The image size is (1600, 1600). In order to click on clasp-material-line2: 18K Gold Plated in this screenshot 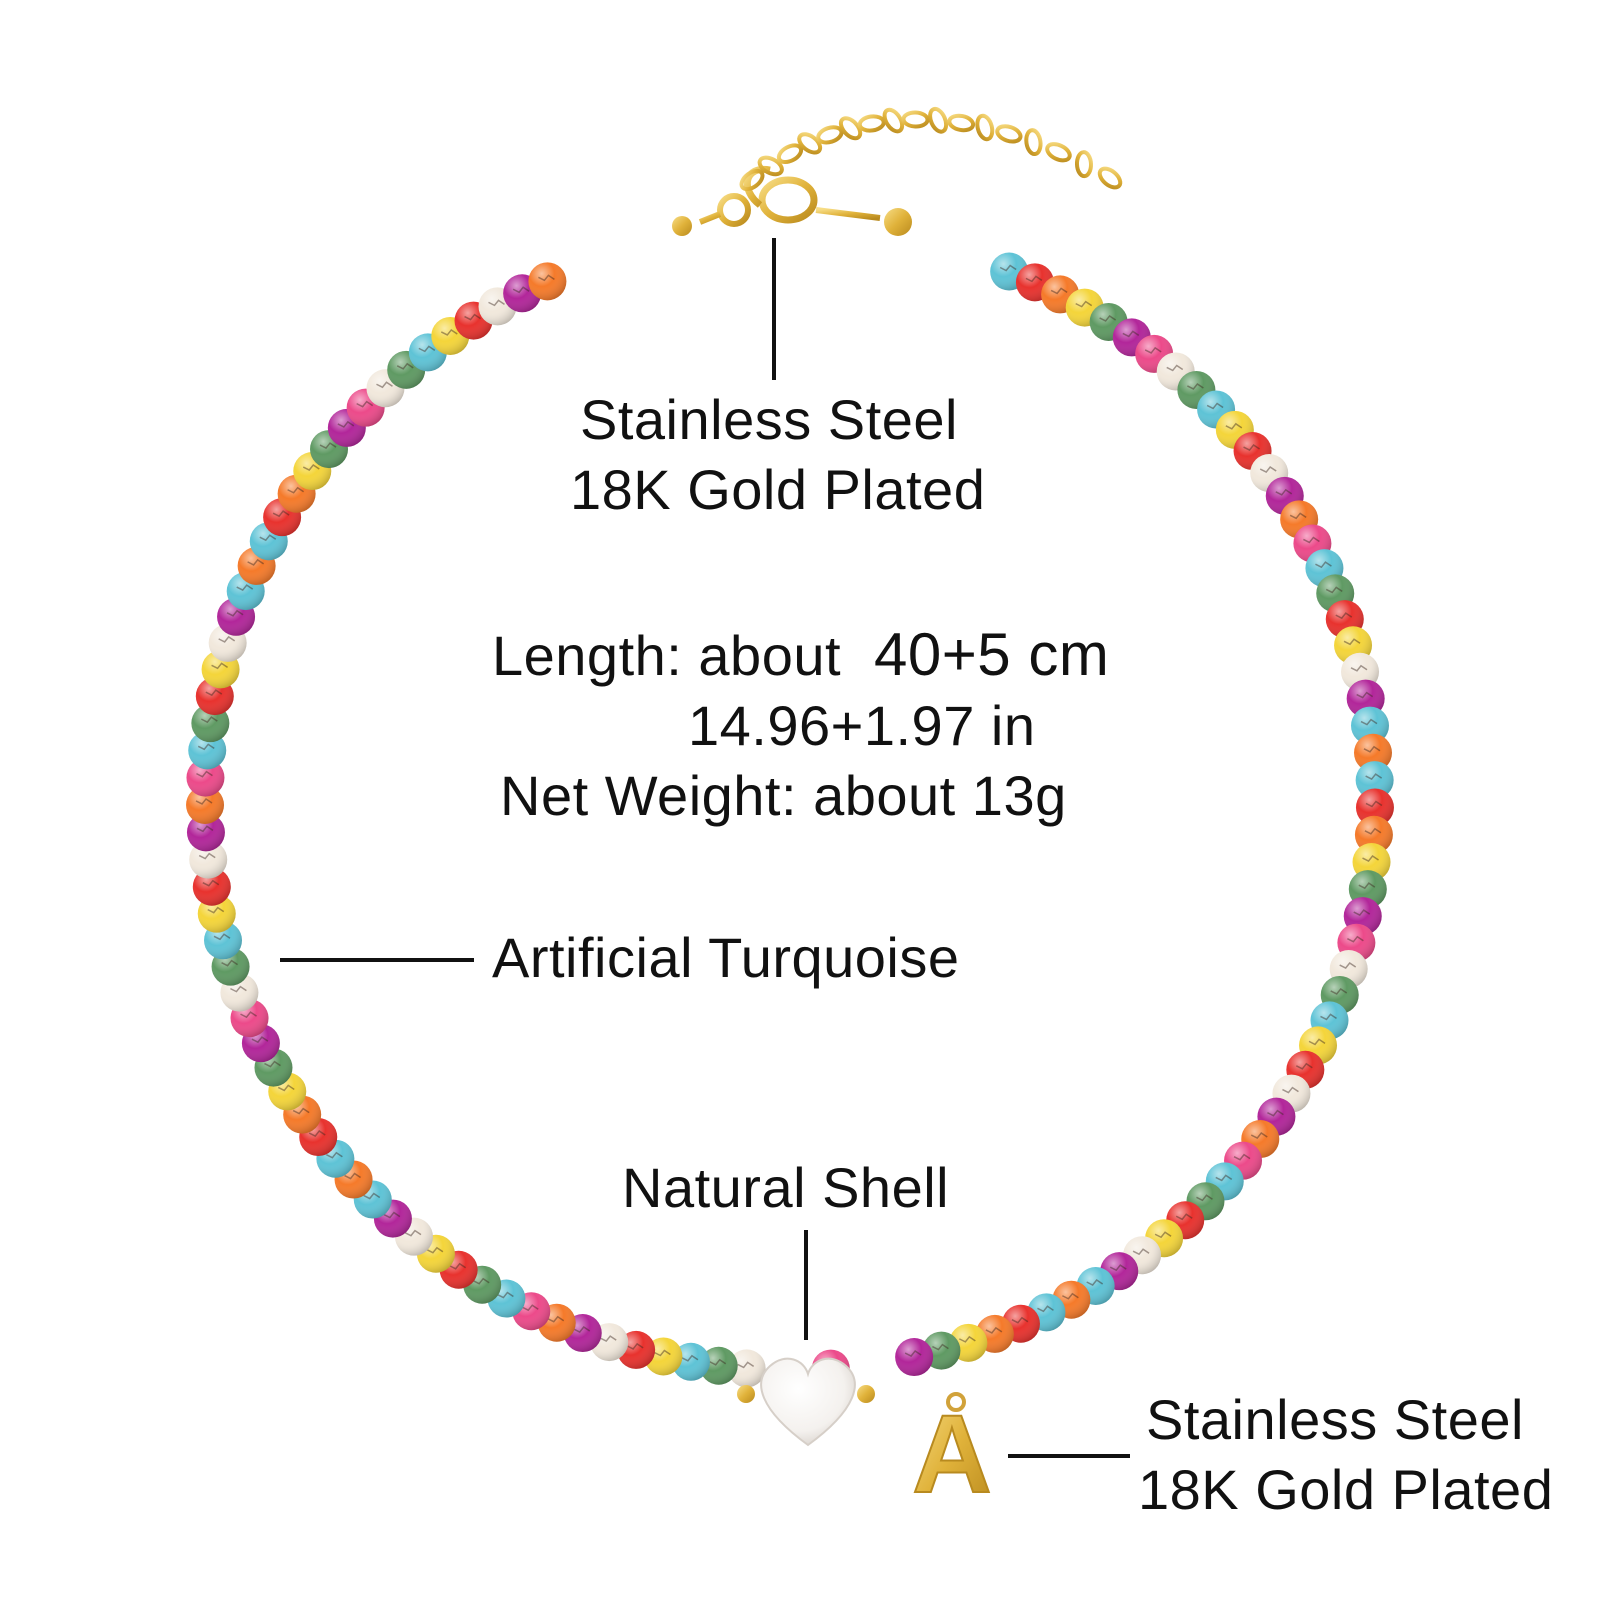, I will do `click(778, 489)`.